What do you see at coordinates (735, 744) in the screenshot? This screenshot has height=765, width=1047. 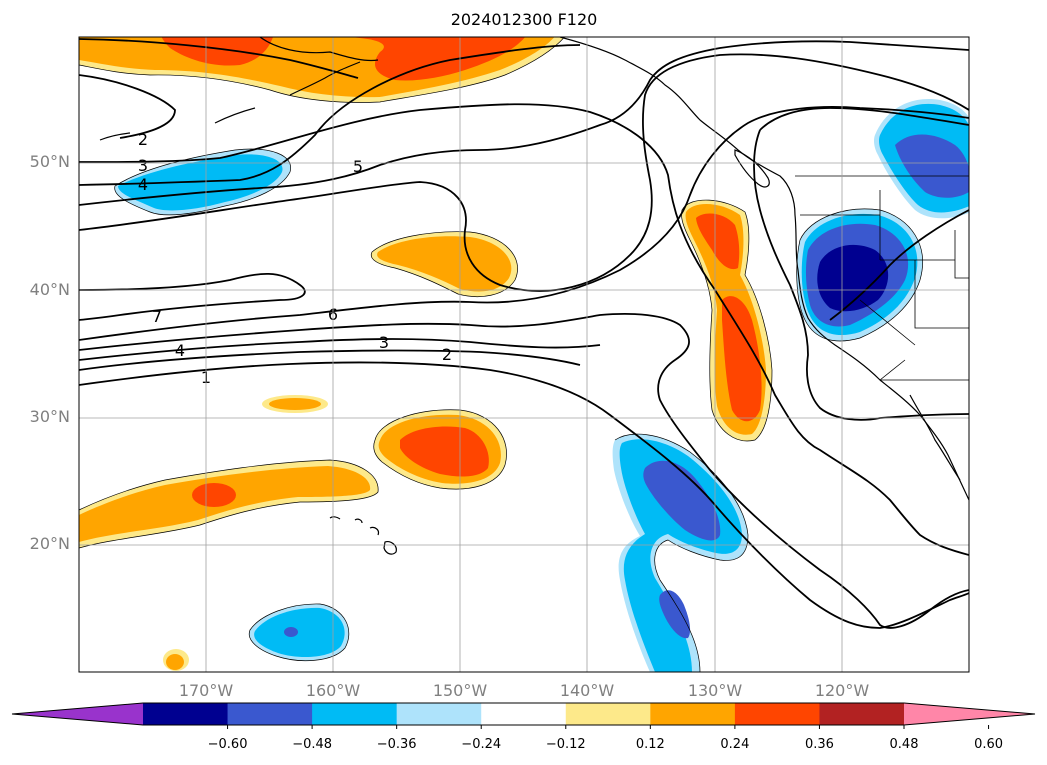 I see `colorbar-tick-label: 0.24` at bounding box center [735, 744].